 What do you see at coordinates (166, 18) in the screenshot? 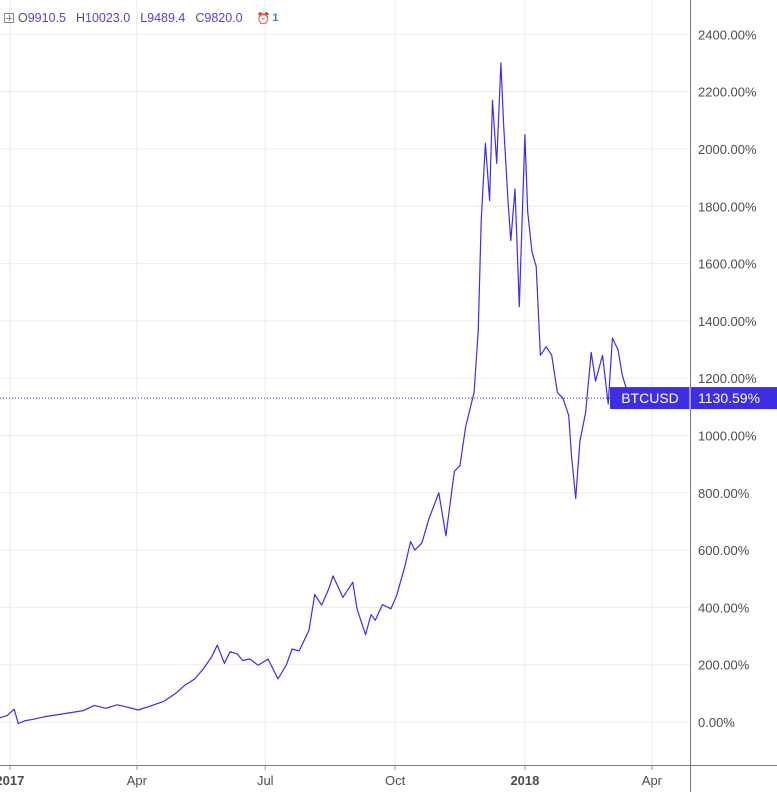
I see `low-value: 9489.4` at bounding box center [166, 18].